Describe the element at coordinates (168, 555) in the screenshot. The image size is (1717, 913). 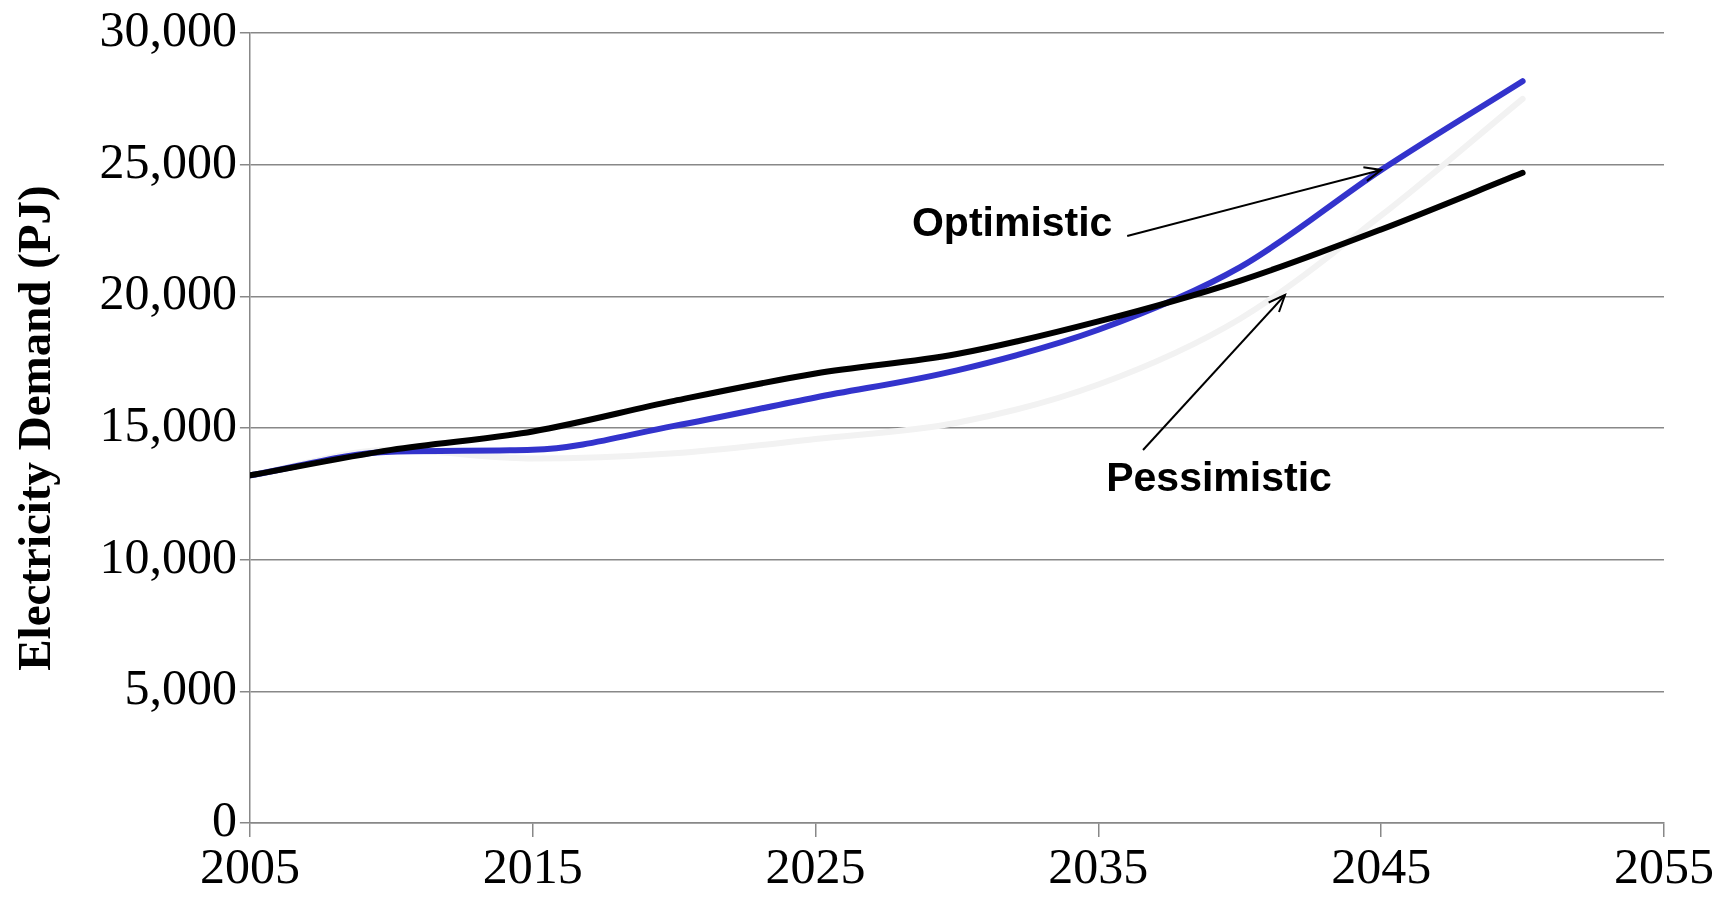
I see `y-tick-label: 10,000` at that location.